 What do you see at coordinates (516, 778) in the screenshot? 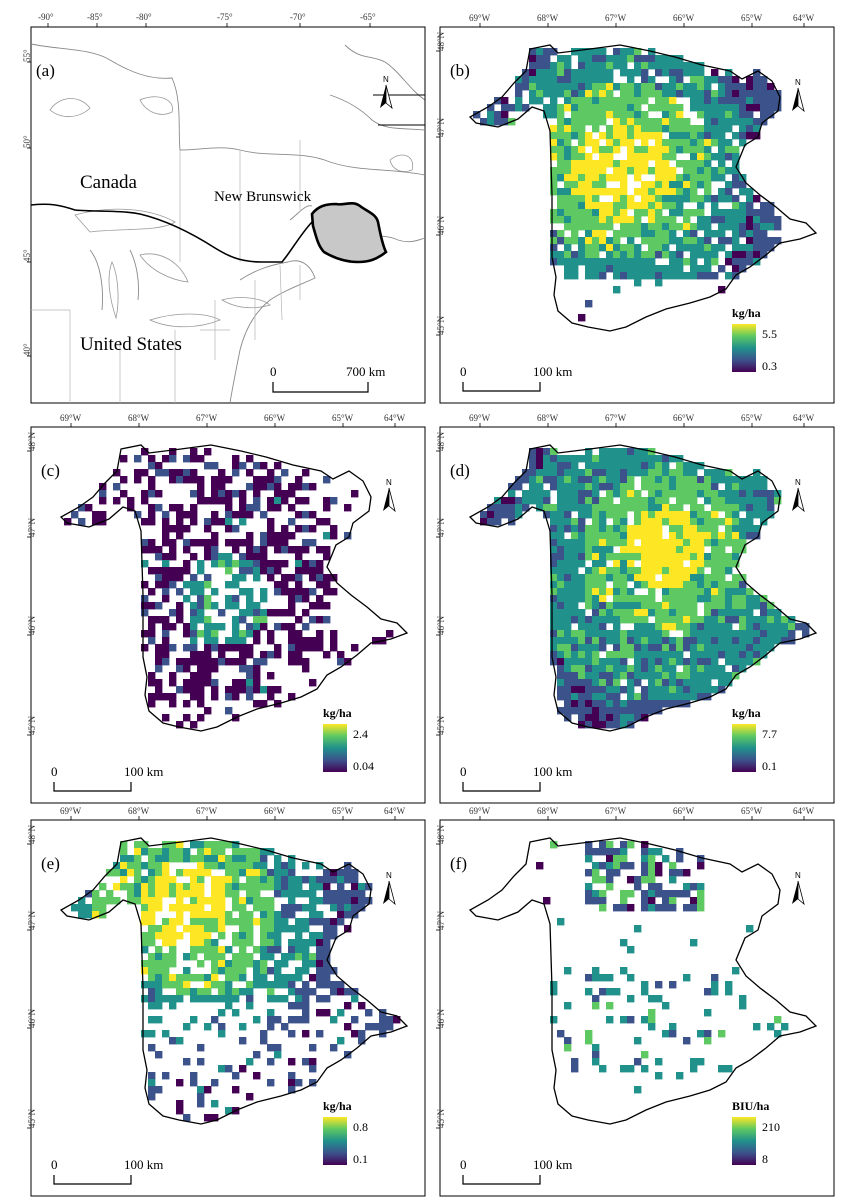
I see `panel-d-scale-bar: 0 100 km` at bounding box center [516, 778].